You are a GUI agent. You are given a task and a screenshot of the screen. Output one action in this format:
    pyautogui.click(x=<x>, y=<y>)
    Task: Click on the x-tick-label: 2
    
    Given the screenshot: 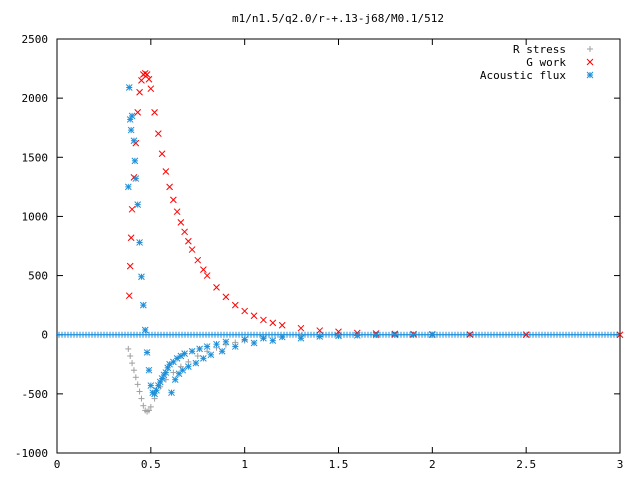 What is the action you would take?
    pyautogui.click(x=432, y=464)
    